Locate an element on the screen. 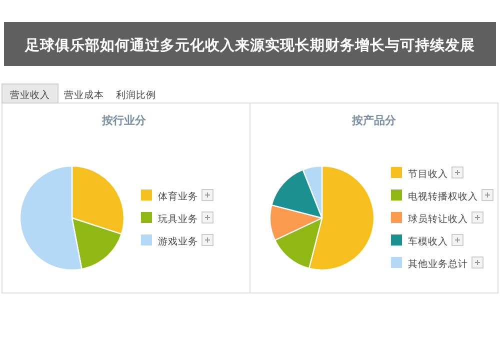  legend-label: 节目收入 is located at coordinates (428, 174).